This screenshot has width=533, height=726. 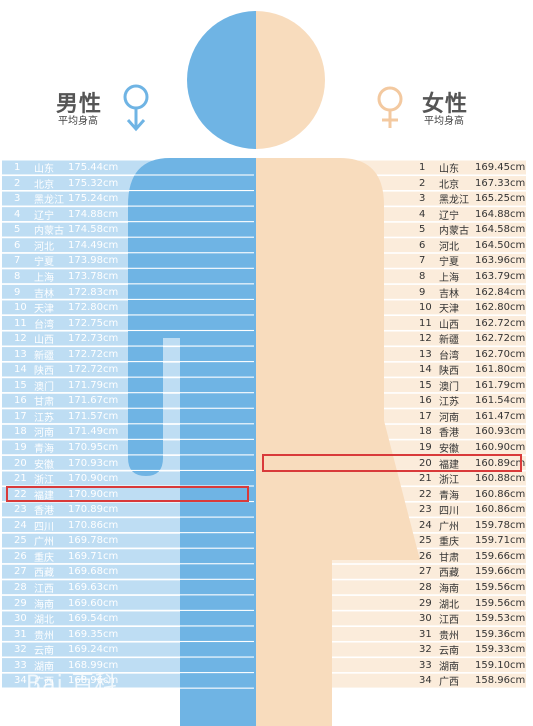 I want to click on row-height: 173.78cm, so click(x=93, y=276).